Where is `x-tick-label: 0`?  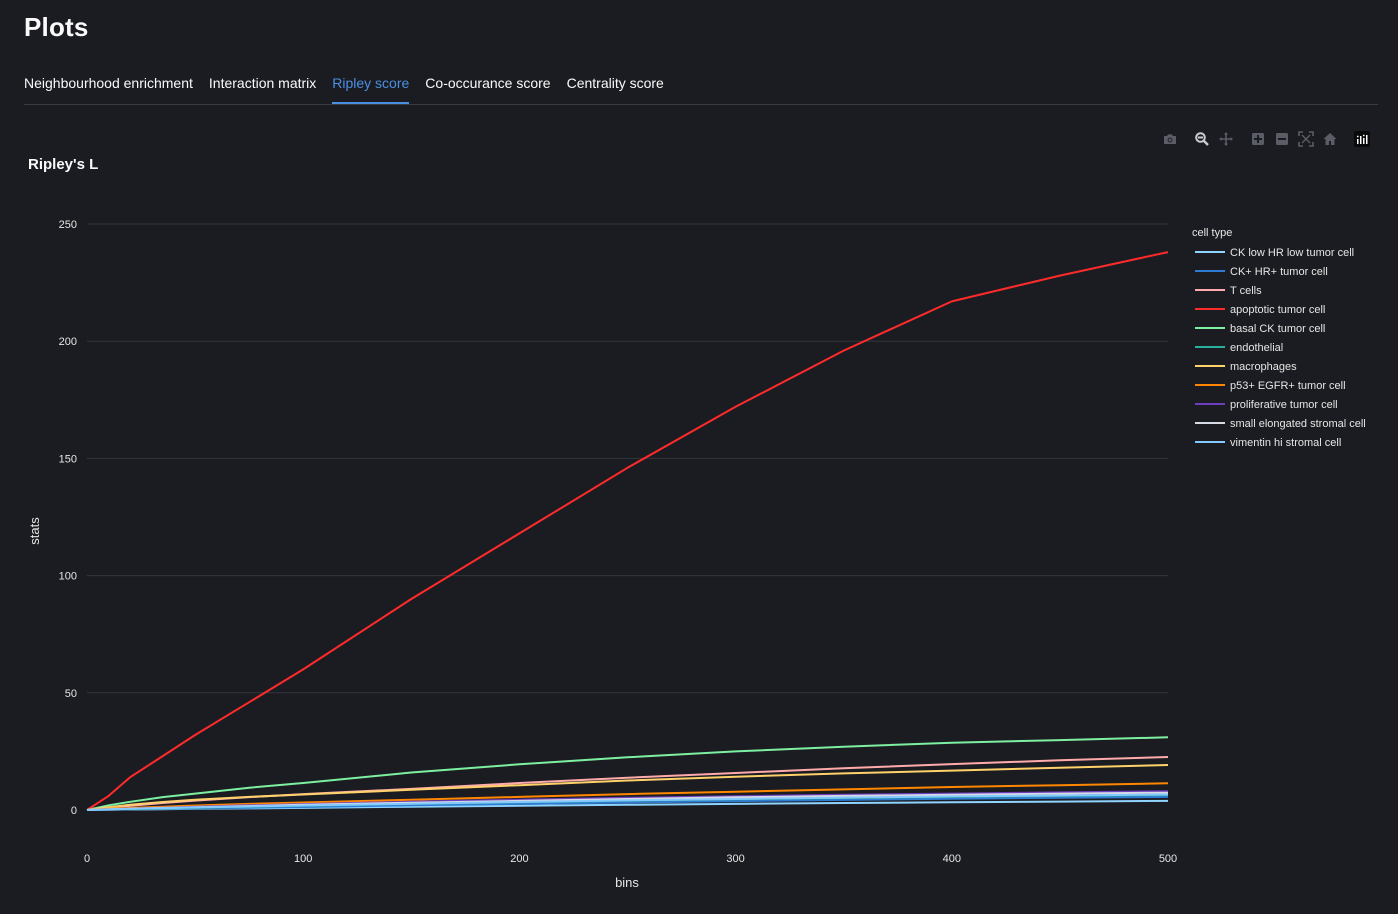
x-tick-label: 0 is located at coordinates (87, 859).